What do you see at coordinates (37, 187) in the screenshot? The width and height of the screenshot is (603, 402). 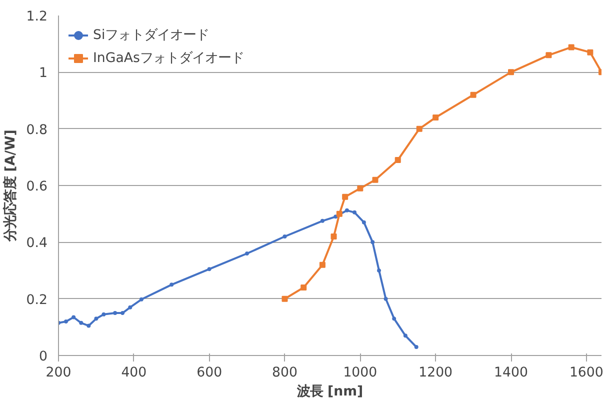 I see `y-tick-label: 0.6` at bounding box center [37, 187].